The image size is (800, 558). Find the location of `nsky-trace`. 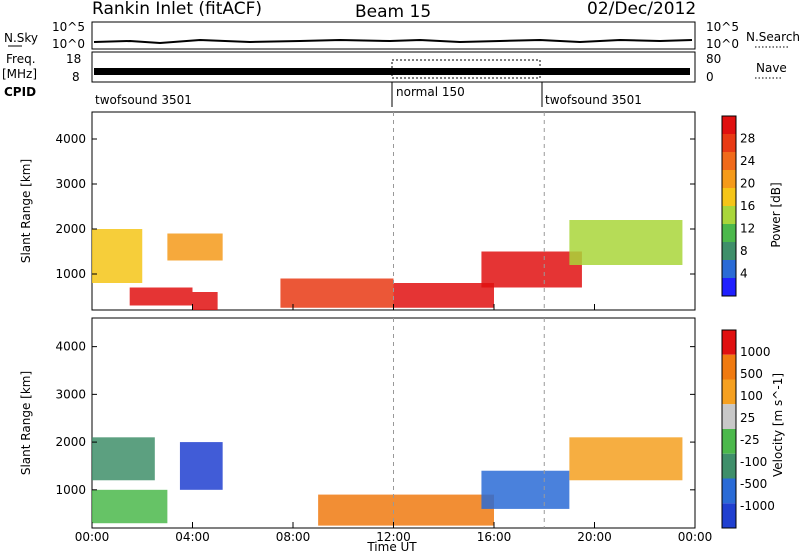

nsky-trace is located at coordinates (393, 41).